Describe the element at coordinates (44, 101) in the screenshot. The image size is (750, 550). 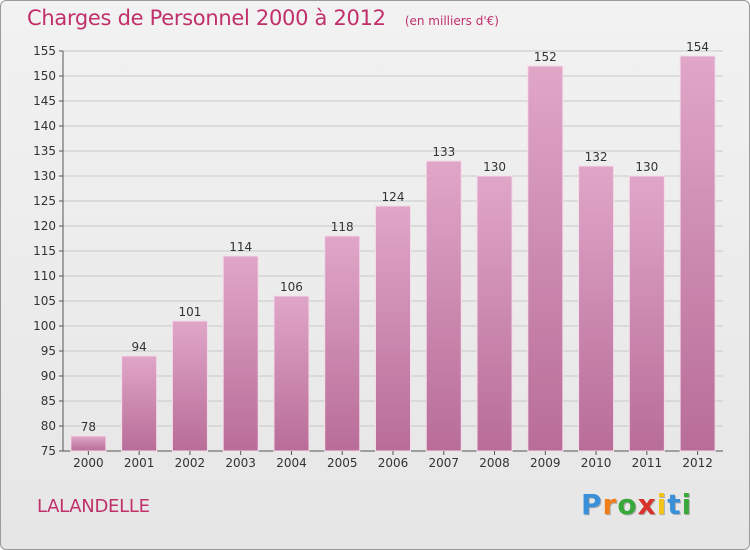
I see `y-tick-label: 145` at that location.